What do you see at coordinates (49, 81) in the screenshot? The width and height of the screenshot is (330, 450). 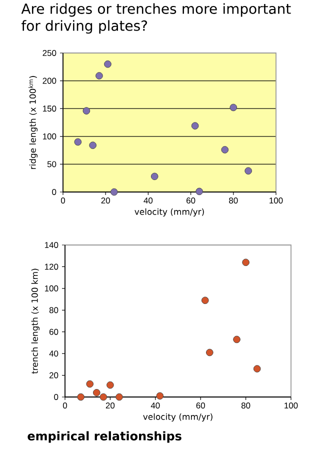 I see `y-tick-label: 200` at bounding box center [49, 81].